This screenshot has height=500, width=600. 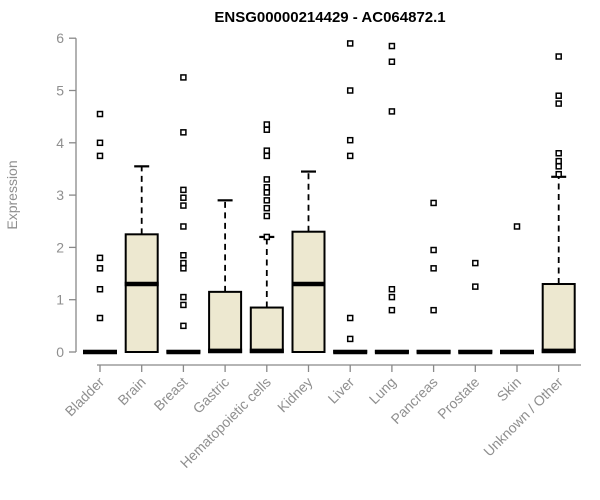 What do you see at coordinates (60, 247) in the screenshot?
I see `y-tick-label: 2` at bounding box center [60, 247].